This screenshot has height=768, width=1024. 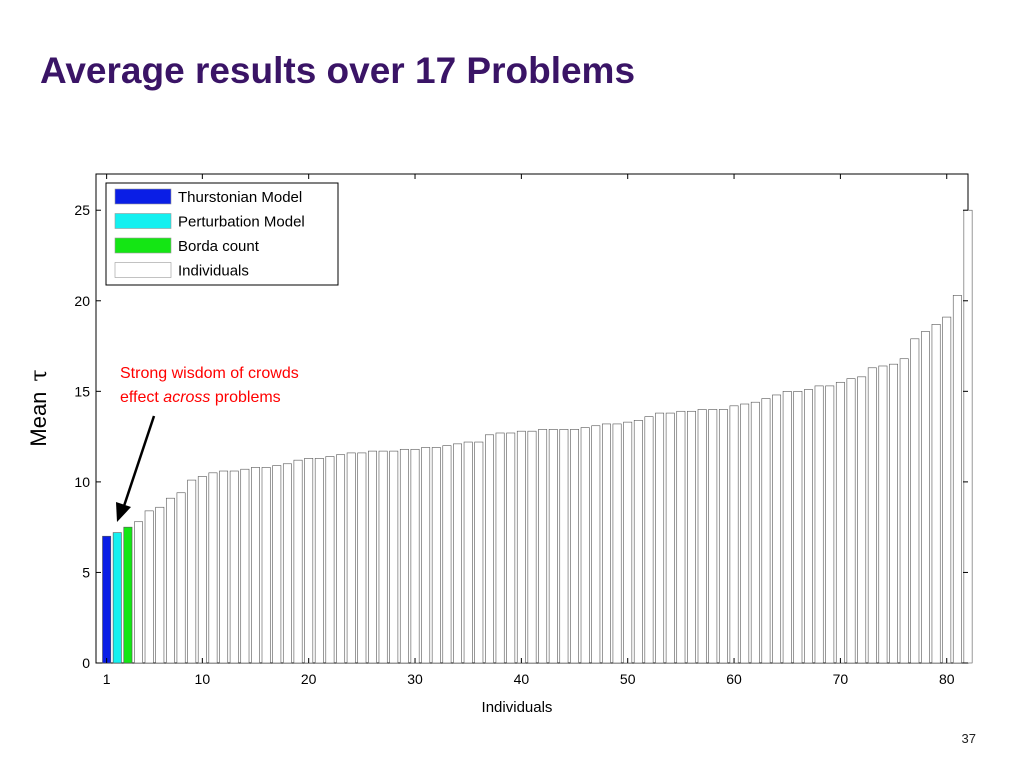 I want to click on annotation-effect: effect, so click(x=141, y=397).